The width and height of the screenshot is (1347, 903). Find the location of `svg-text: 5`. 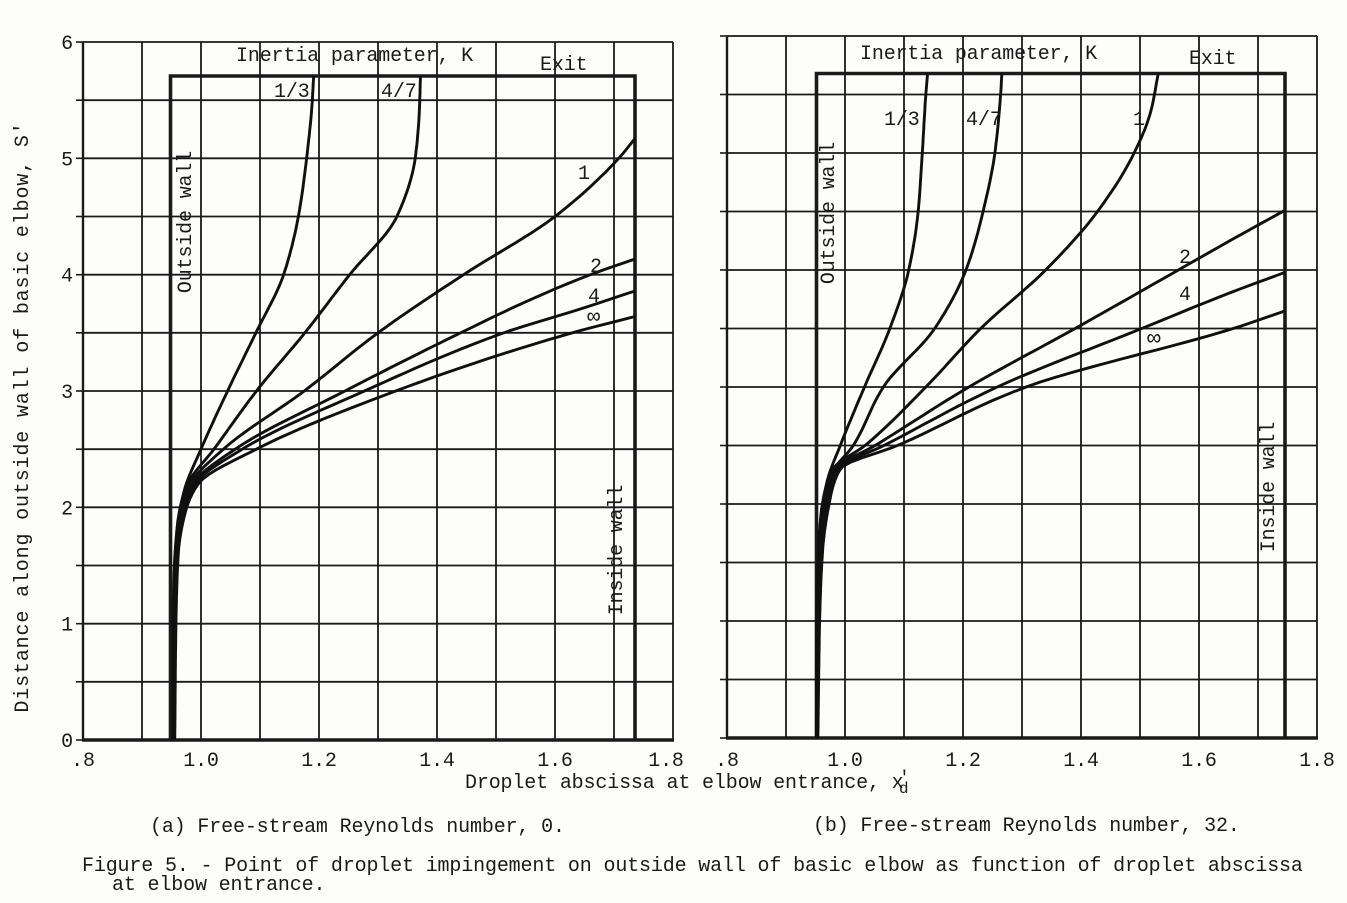

svg-text: 5 is located at coordinates (67, 160).